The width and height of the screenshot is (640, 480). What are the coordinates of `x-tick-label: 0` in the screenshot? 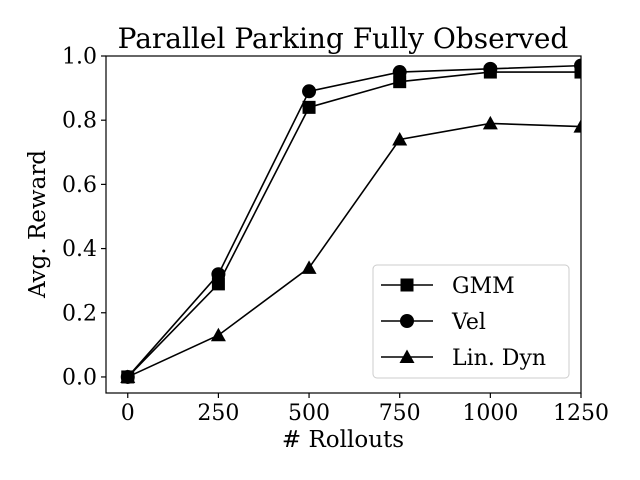 It's located at (128, 413).